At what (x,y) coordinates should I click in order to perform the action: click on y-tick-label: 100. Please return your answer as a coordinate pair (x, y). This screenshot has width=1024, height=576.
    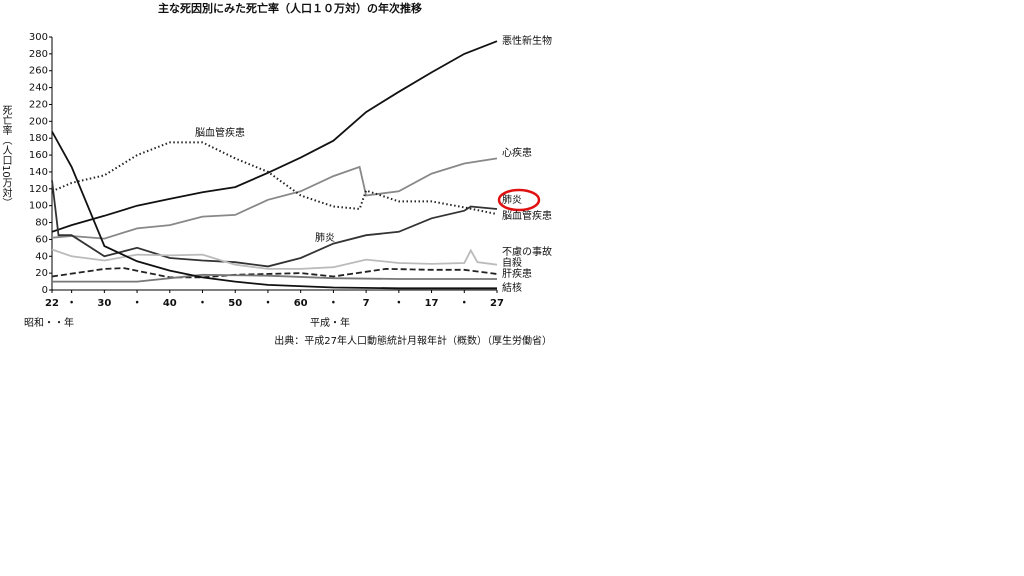
    Looking at the image, I should click on (38, 206).